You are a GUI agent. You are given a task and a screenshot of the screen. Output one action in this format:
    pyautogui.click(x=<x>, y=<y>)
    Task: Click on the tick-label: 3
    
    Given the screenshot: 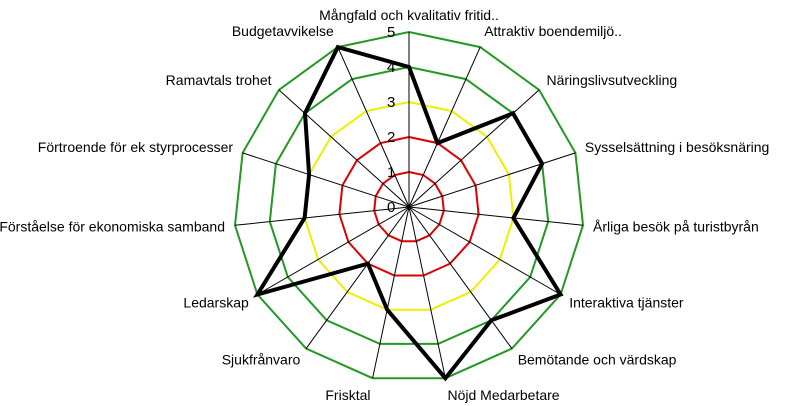 What is the action you would take?
    pyautogui.click(x=391, y=102)
    